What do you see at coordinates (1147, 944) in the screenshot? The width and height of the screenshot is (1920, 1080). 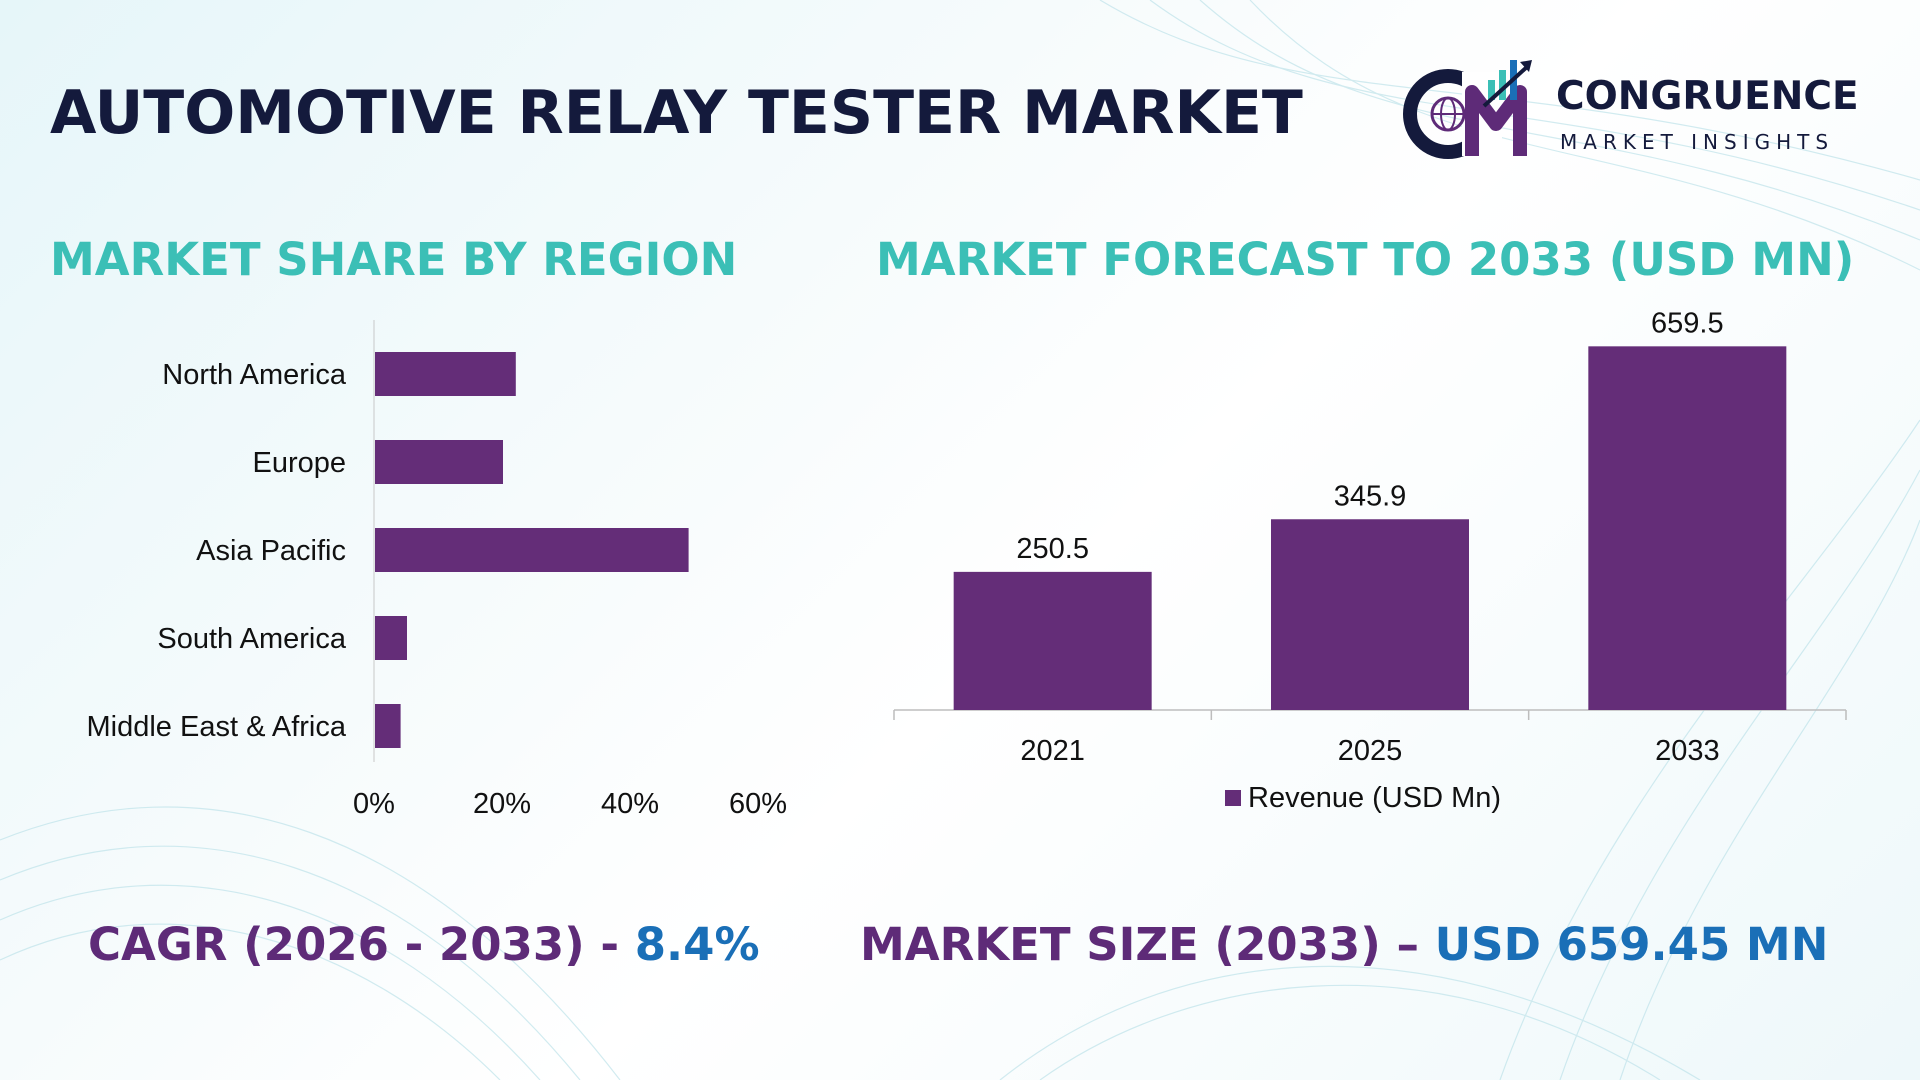 I see `market-size-label: MARKET SIZE (2033) –` at bounding box center [1147, 944].